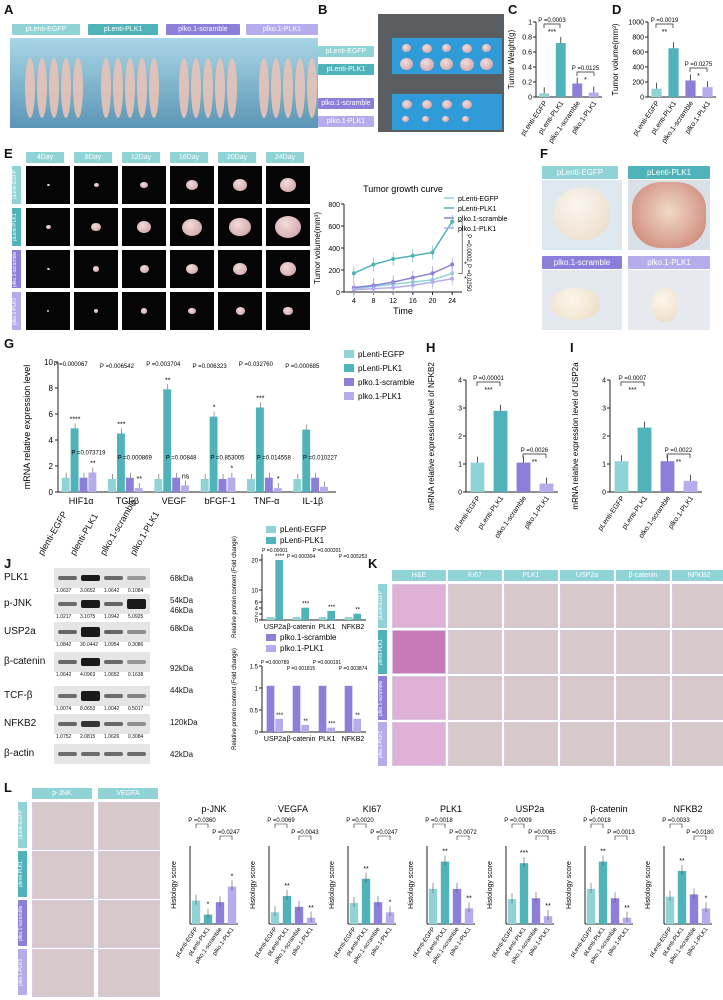 The height and width of the screenshot is (1000, 723). What do you see at coordinates (597, 821) in the screenshot?
I see `p-value-label: P =0.0018` at bounding box center [597, 821].